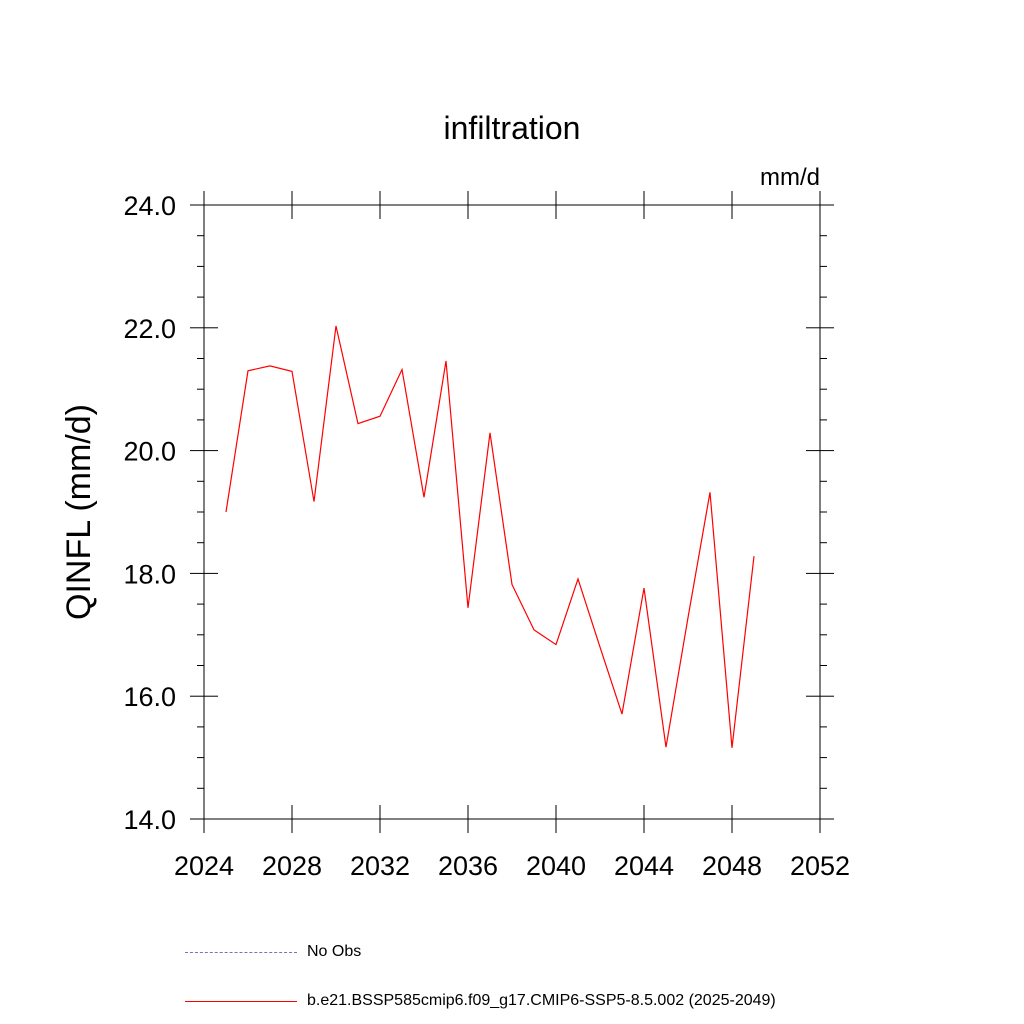 The height and width of the screenshot is (1024, 1024). Describe the element at coordinates (644, 866) in the screenshot. I see `x-tick-label: 2044` at that location.